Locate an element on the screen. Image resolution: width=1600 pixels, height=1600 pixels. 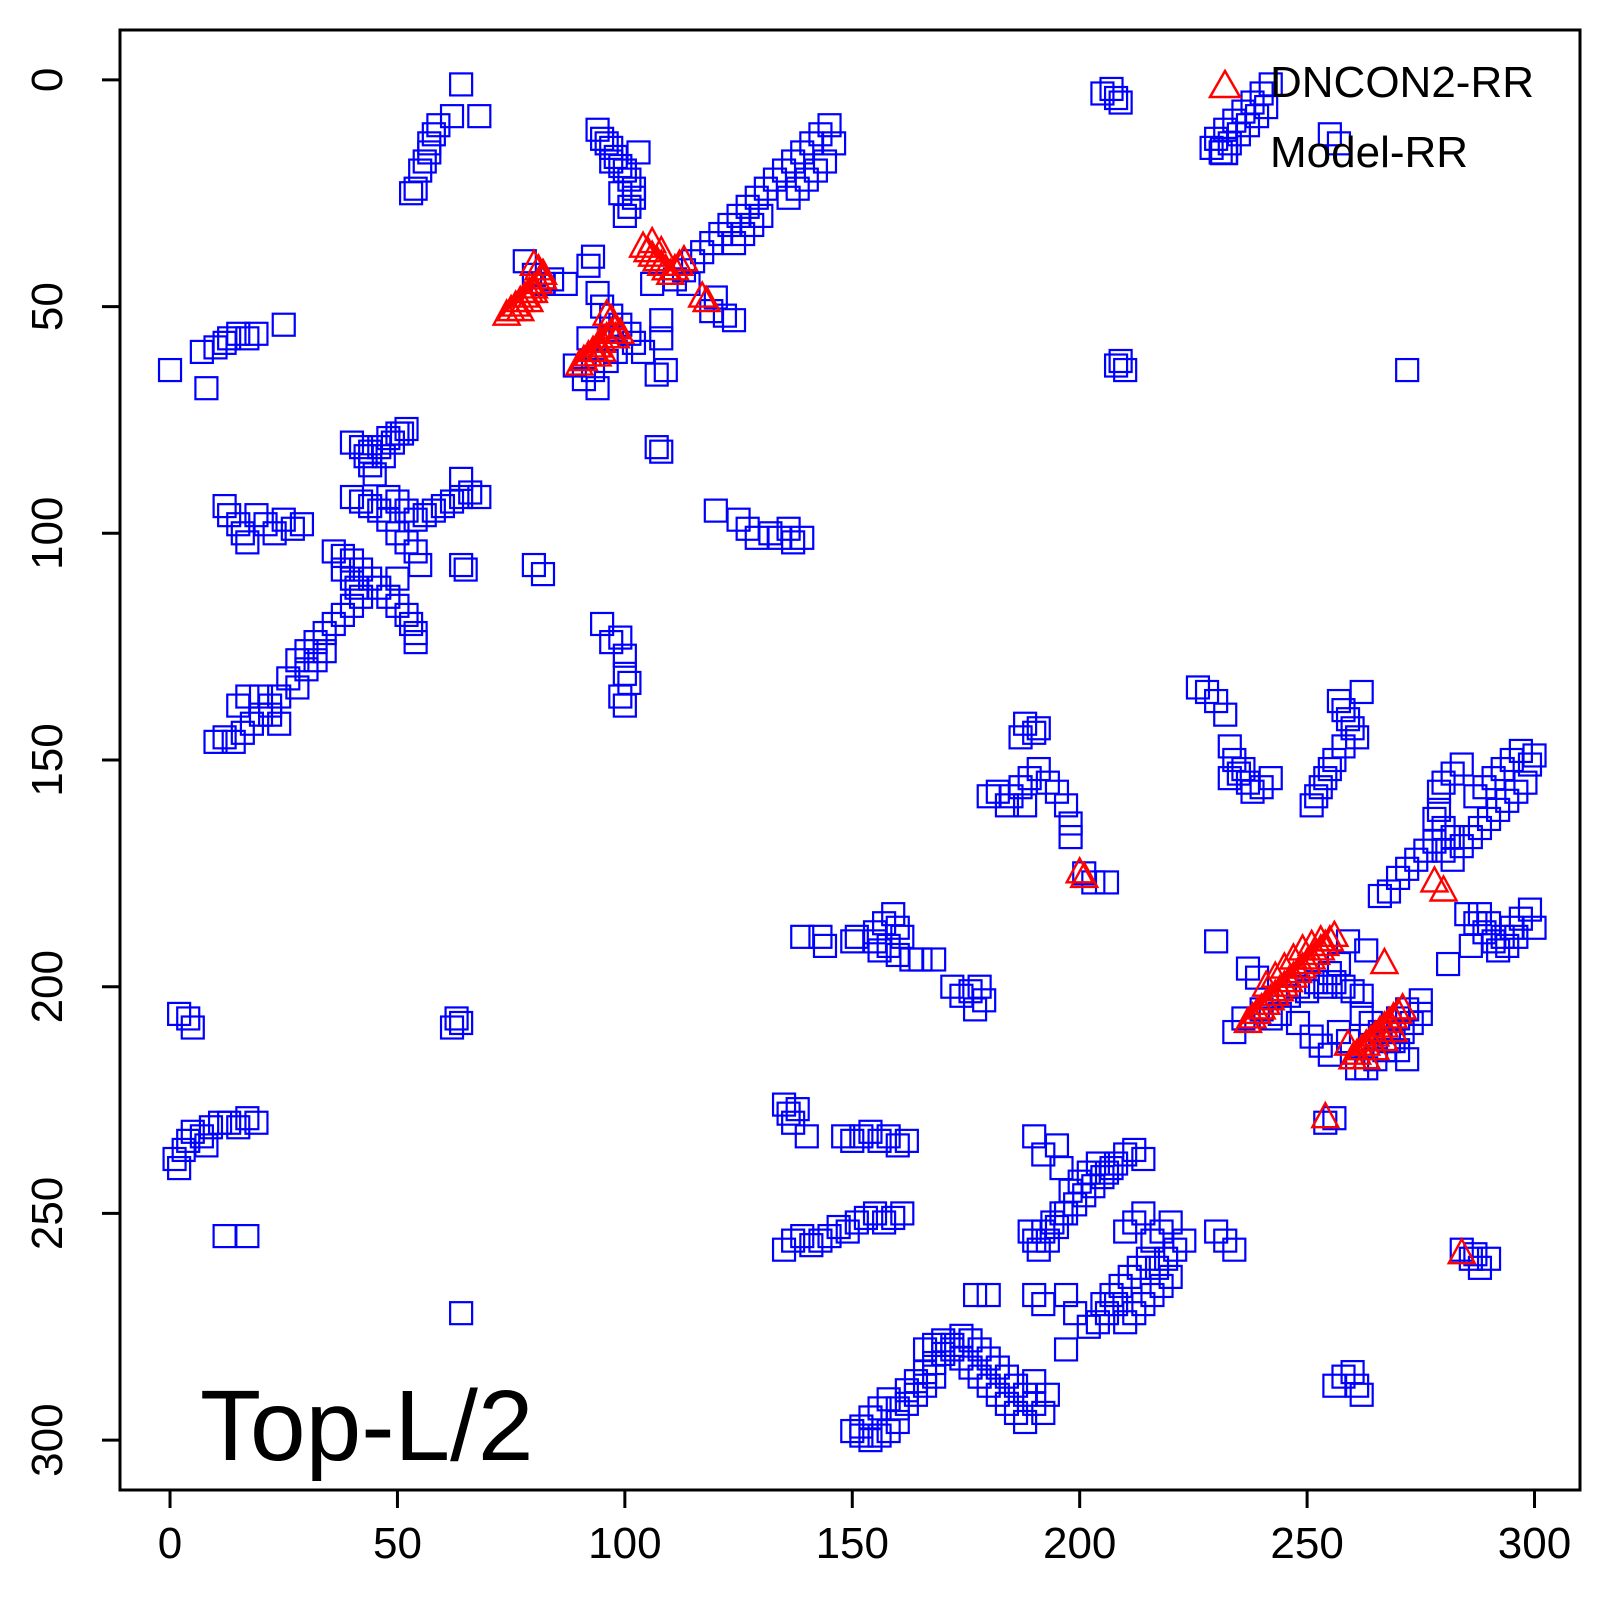
y-tick-label: 250 is located at coordinates (47, 1213).